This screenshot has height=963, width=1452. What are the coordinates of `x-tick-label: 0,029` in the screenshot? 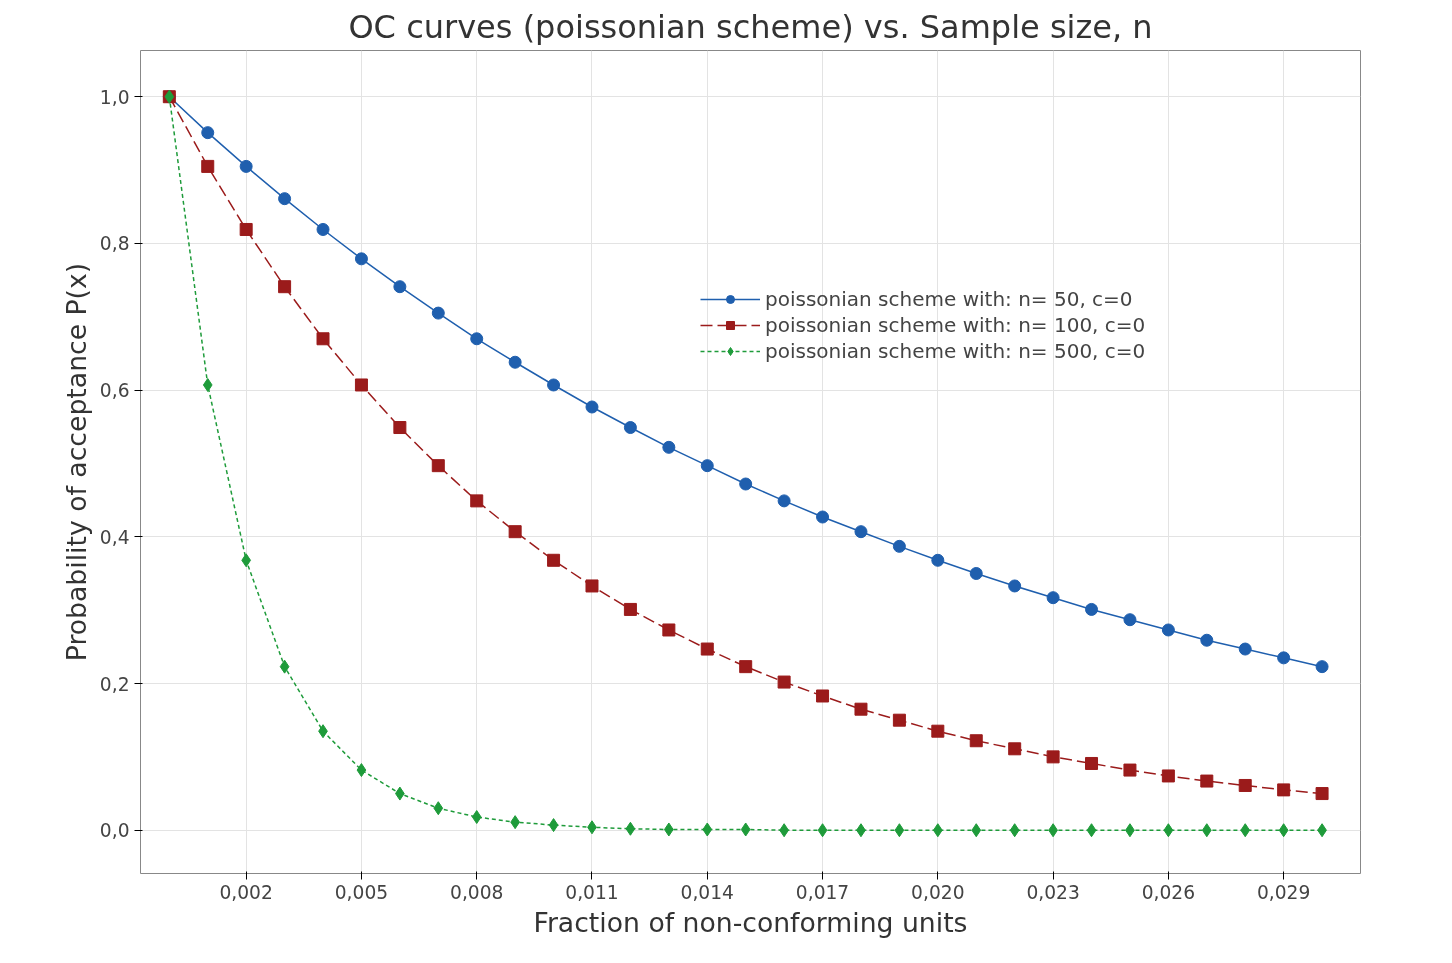 It's located at (1283, 892).